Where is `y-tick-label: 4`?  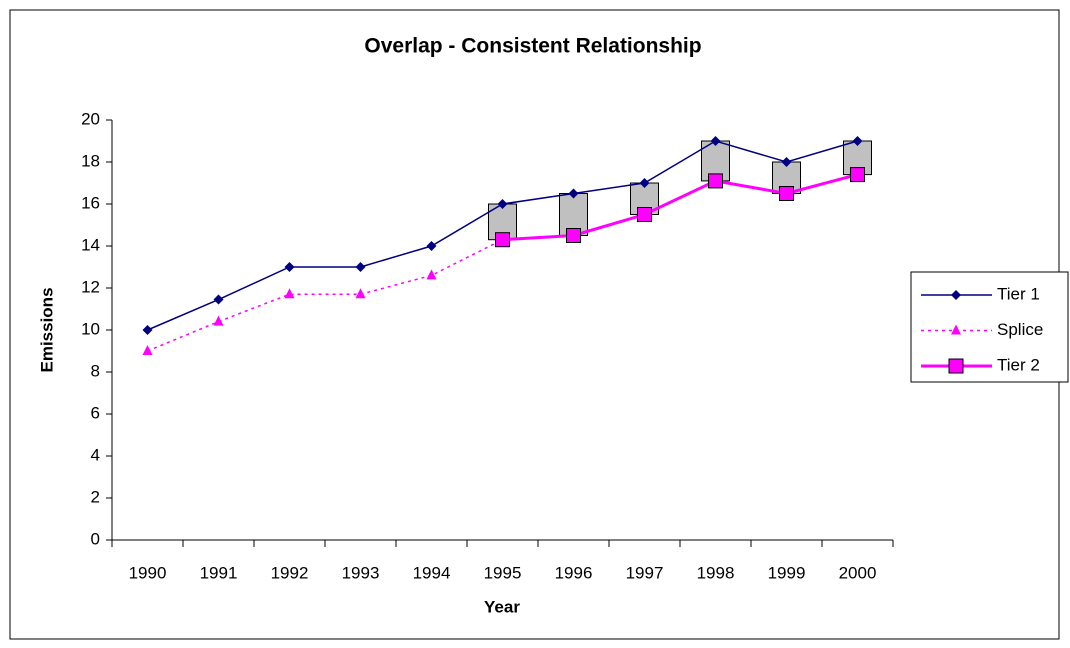 y-tick-label: 4 is located at coordinates (95, 454).